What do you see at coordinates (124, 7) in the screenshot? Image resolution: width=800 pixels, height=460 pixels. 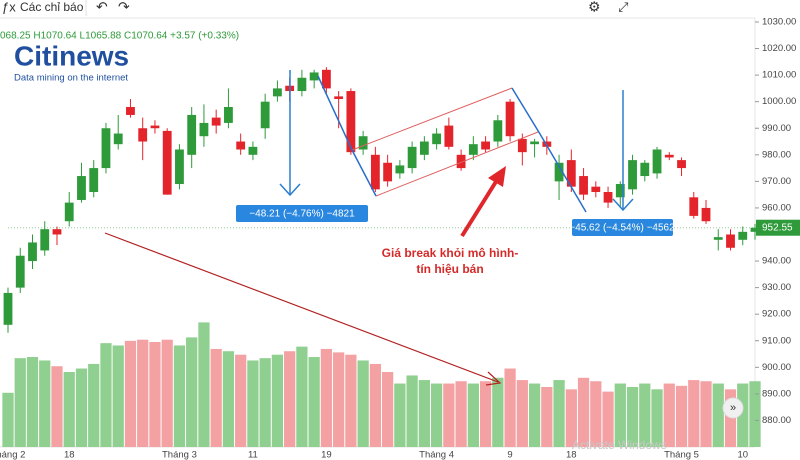 I see `redo-icon: ↷` at bounding box center [124, 7].